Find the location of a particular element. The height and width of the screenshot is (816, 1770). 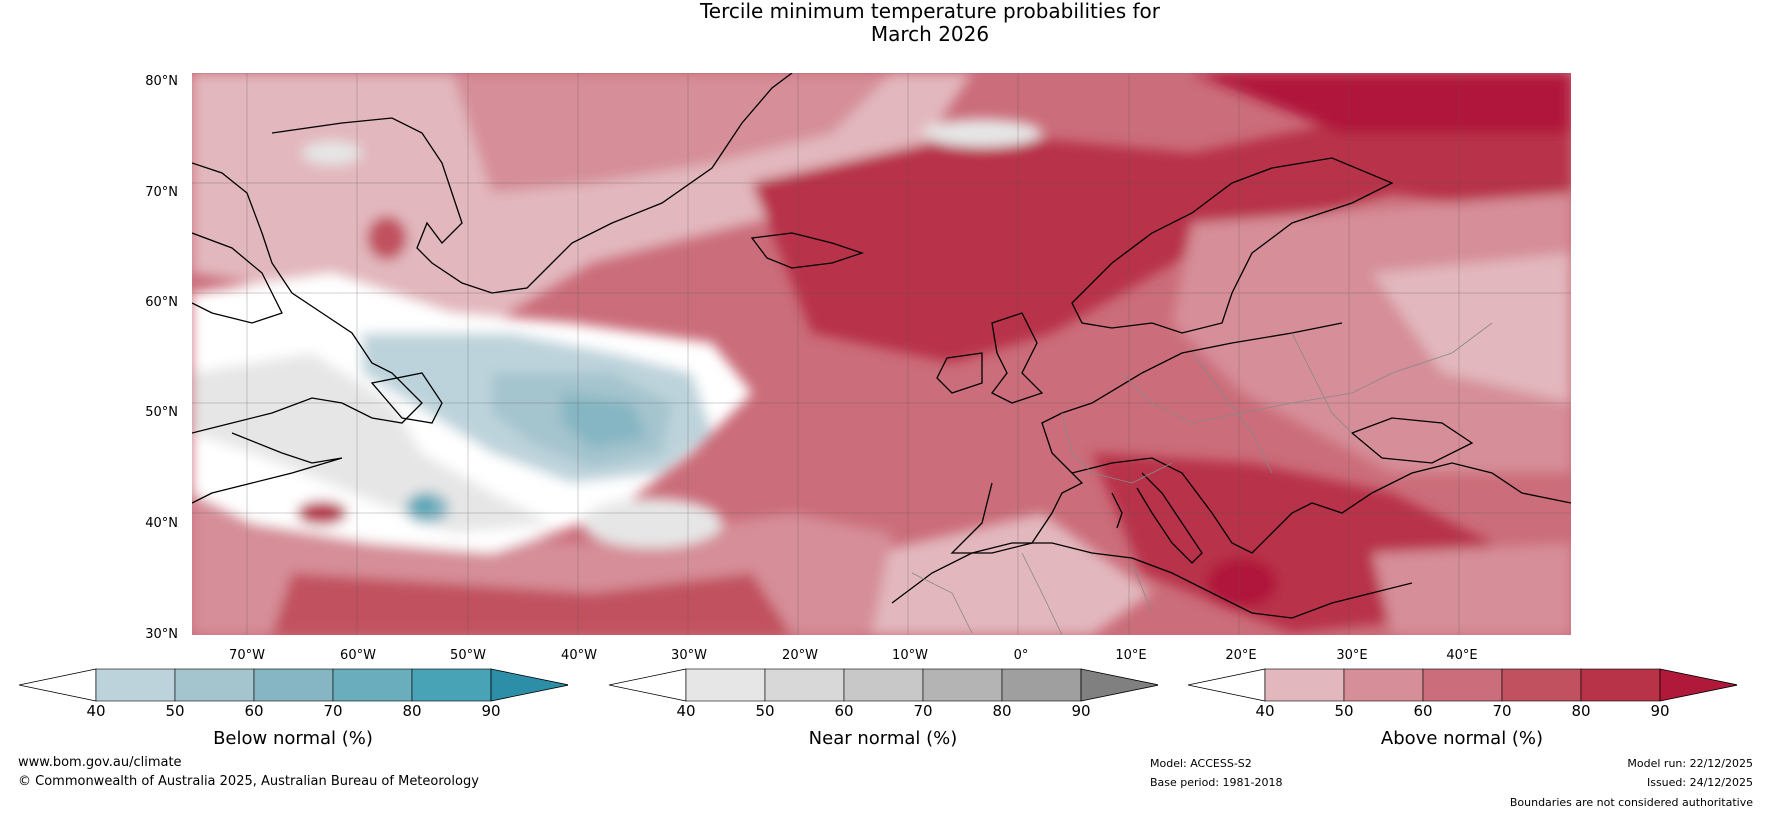

lon-label: 0° is located at coordinates (1021, 655).